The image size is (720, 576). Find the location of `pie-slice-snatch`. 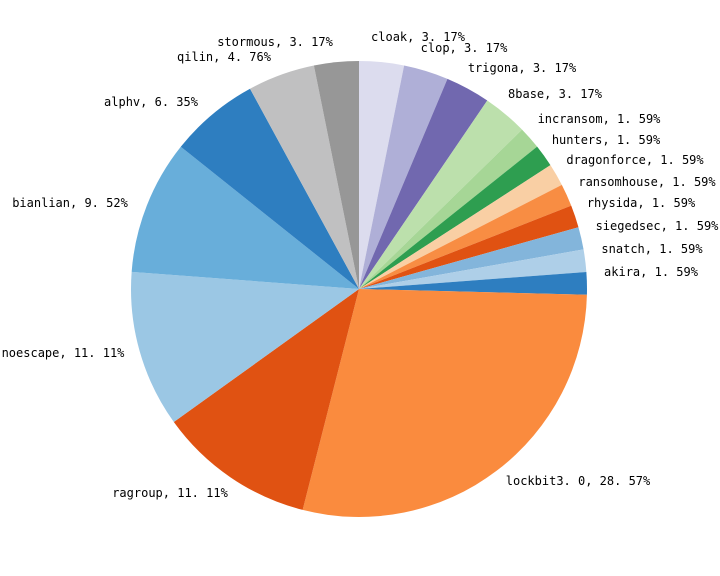

pie-slice-snatch is located at coordinates (473, 269).